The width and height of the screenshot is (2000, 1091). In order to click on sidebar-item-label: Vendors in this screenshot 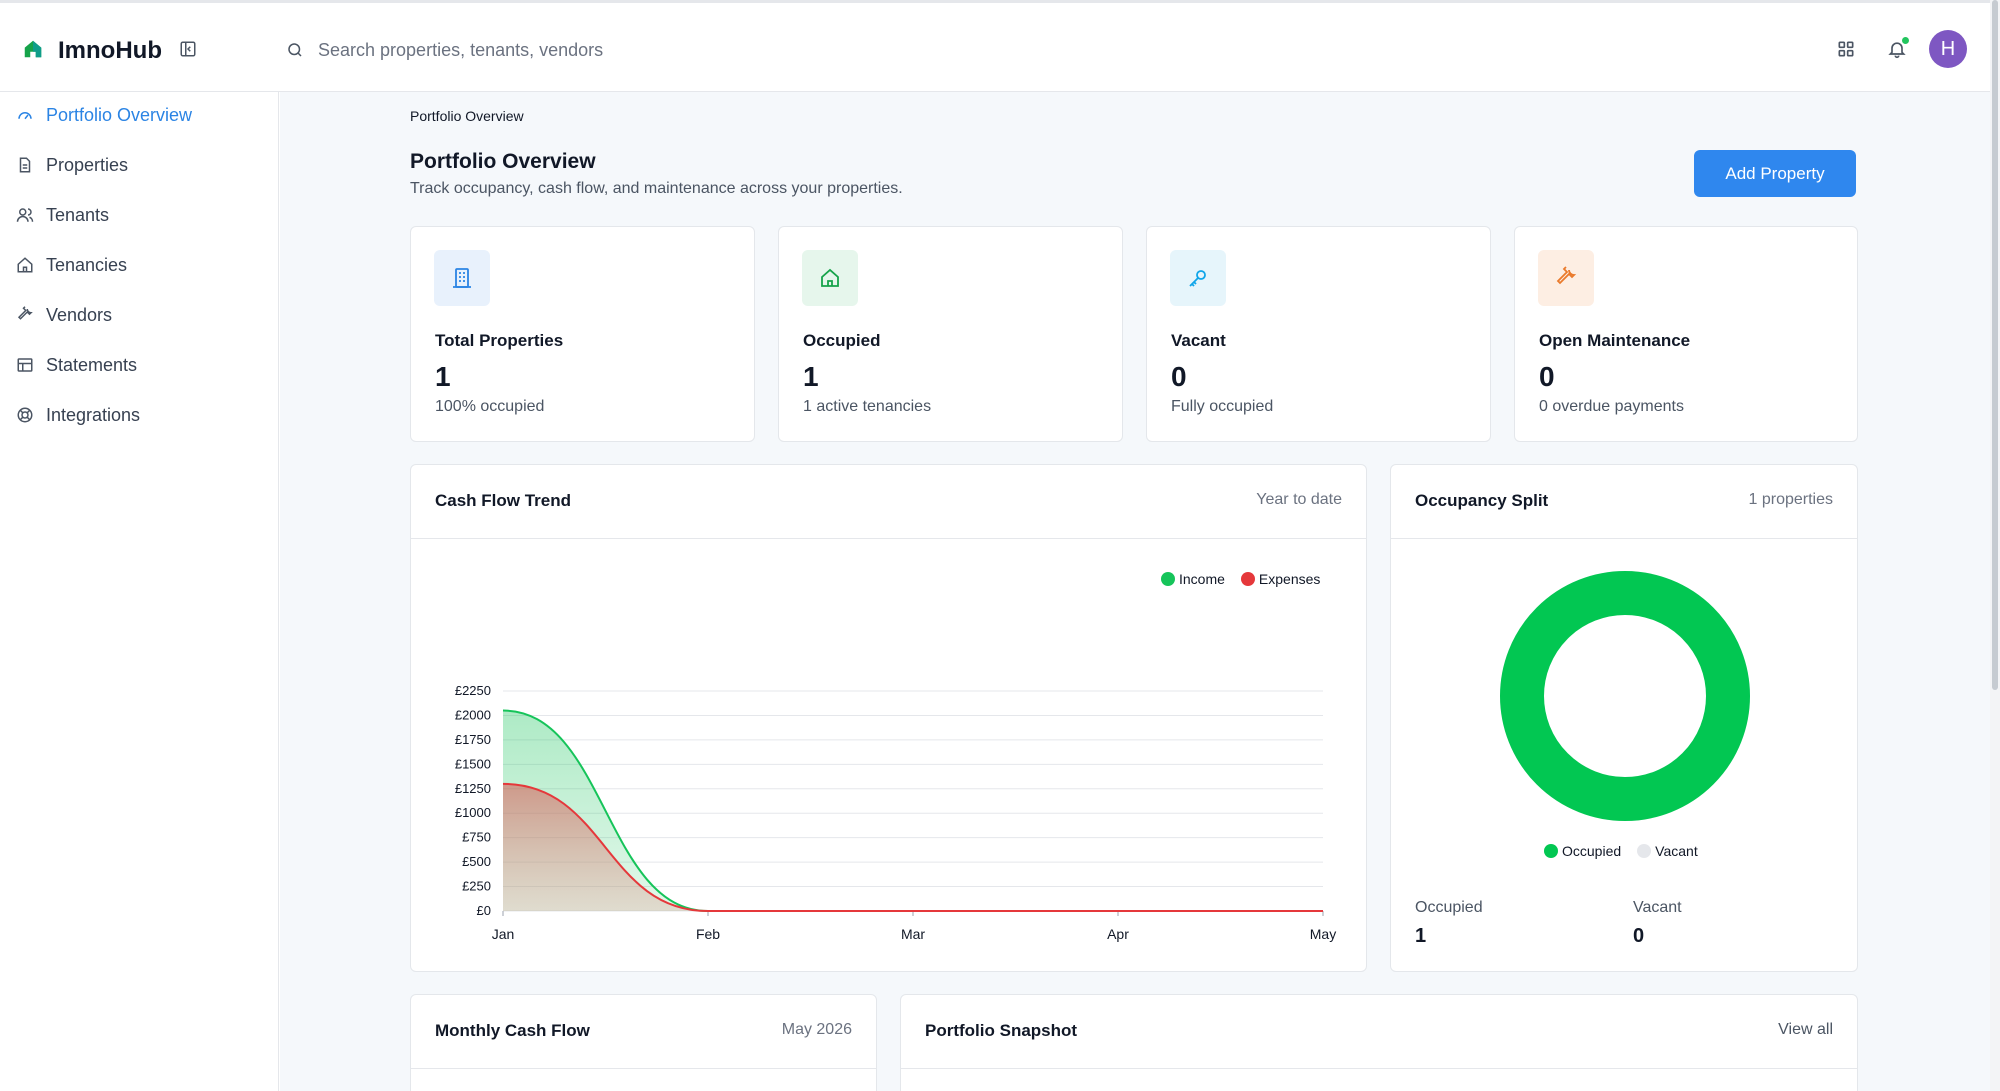, I will do `click(79, 314)`.